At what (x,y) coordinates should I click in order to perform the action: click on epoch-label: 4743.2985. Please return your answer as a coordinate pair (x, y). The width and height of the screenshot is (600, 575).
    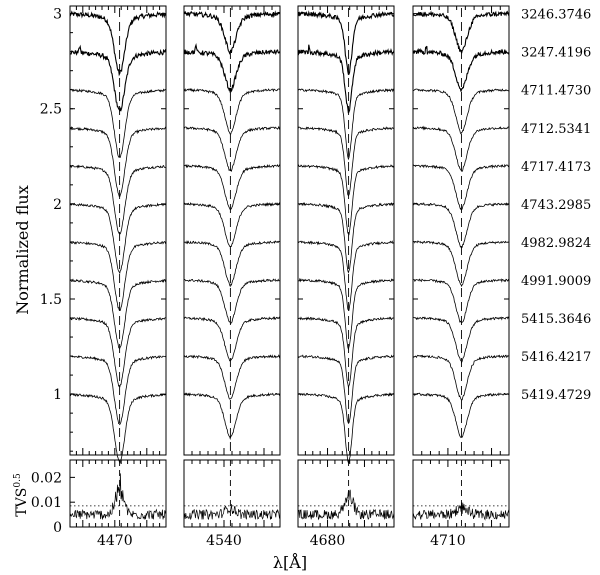
    Looking at the image, I should click on (556, 205).